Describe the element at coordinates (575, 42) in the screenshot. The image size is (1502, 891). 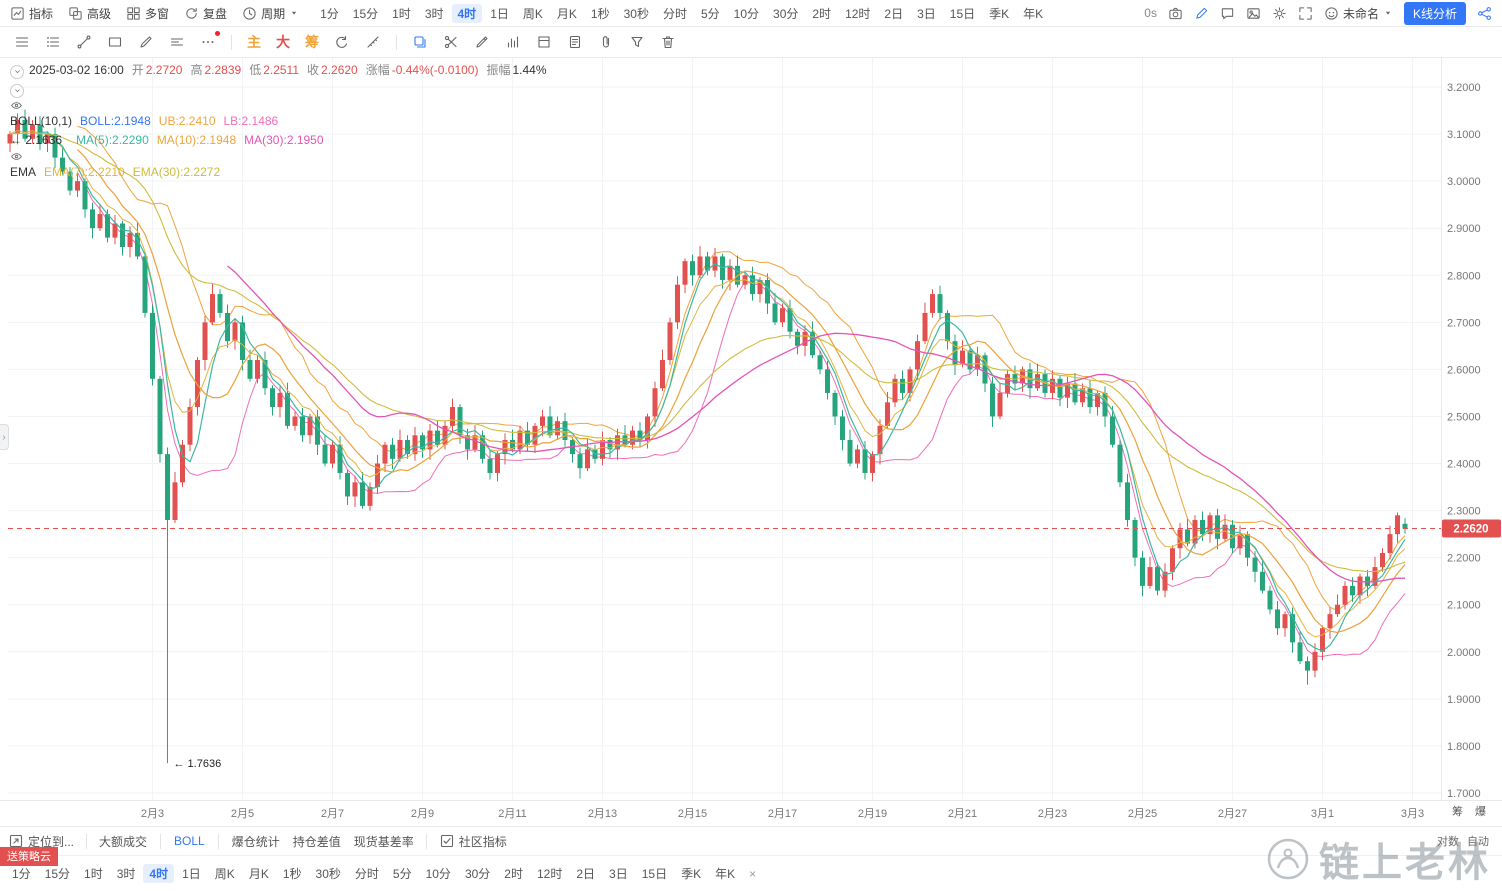
I see `note-icon` at that location.